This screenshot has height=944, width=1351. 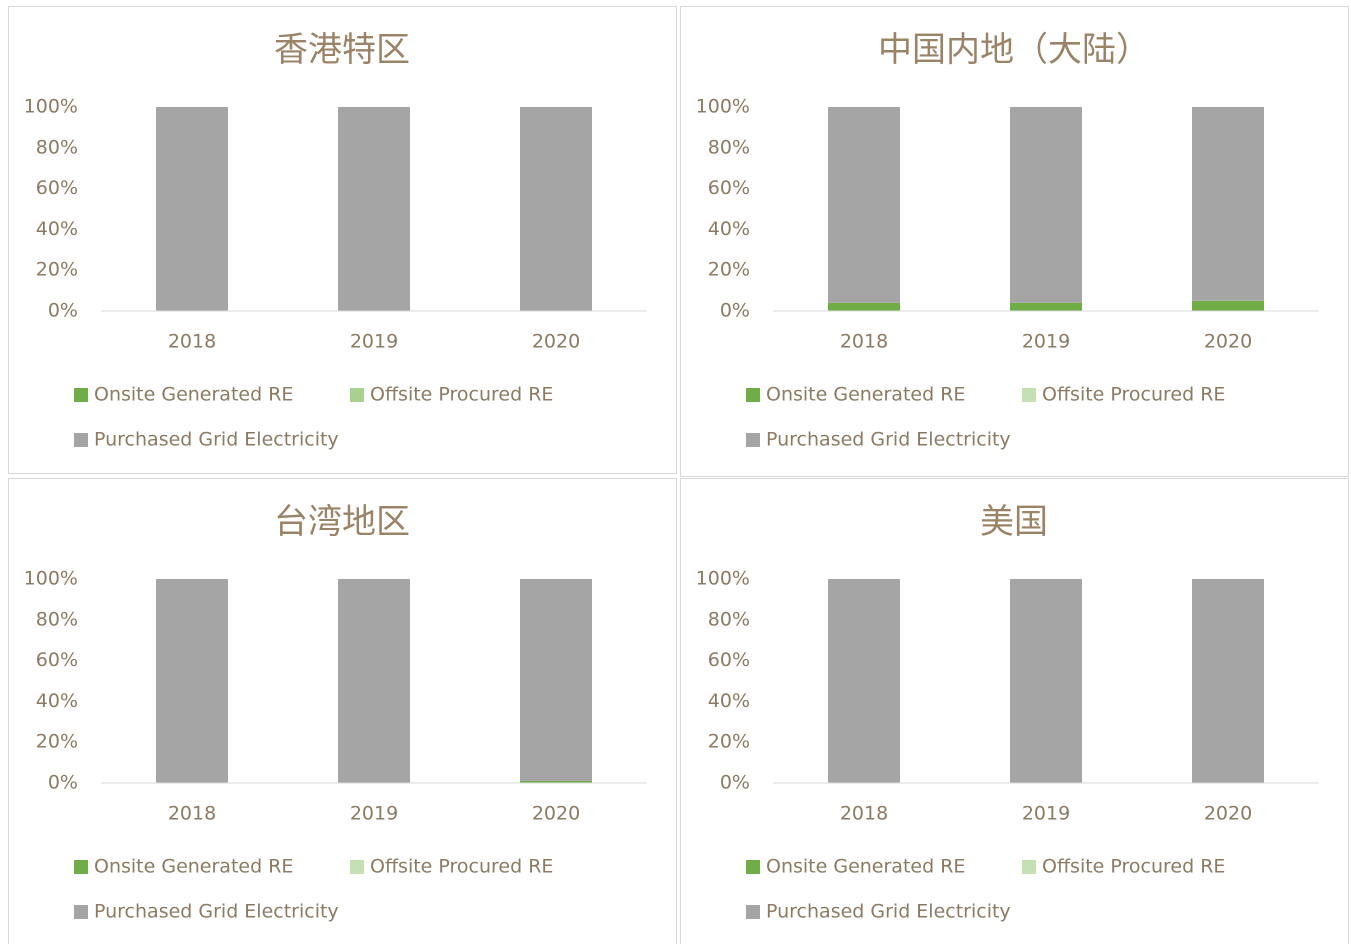 What do you see at coordinates (342, 50) in the screenshot?
I see `chart-title: 香港特区` at bounding box center [342, 50].